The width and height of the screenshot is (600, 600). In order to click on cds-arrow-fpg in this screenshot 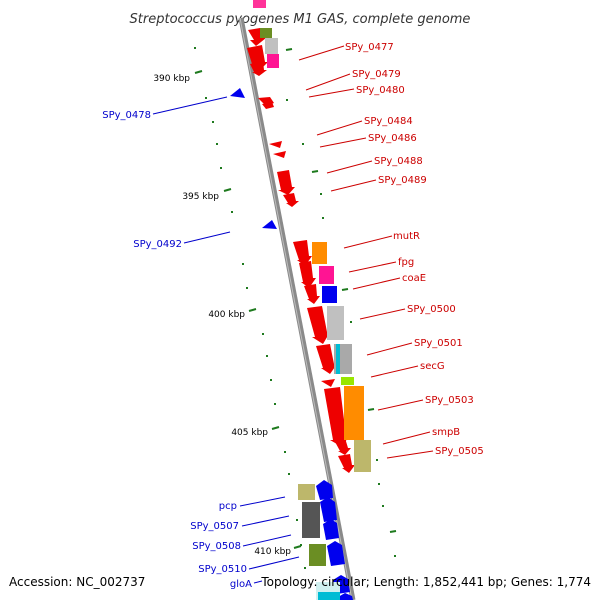, I will do `click(307, 274)`.